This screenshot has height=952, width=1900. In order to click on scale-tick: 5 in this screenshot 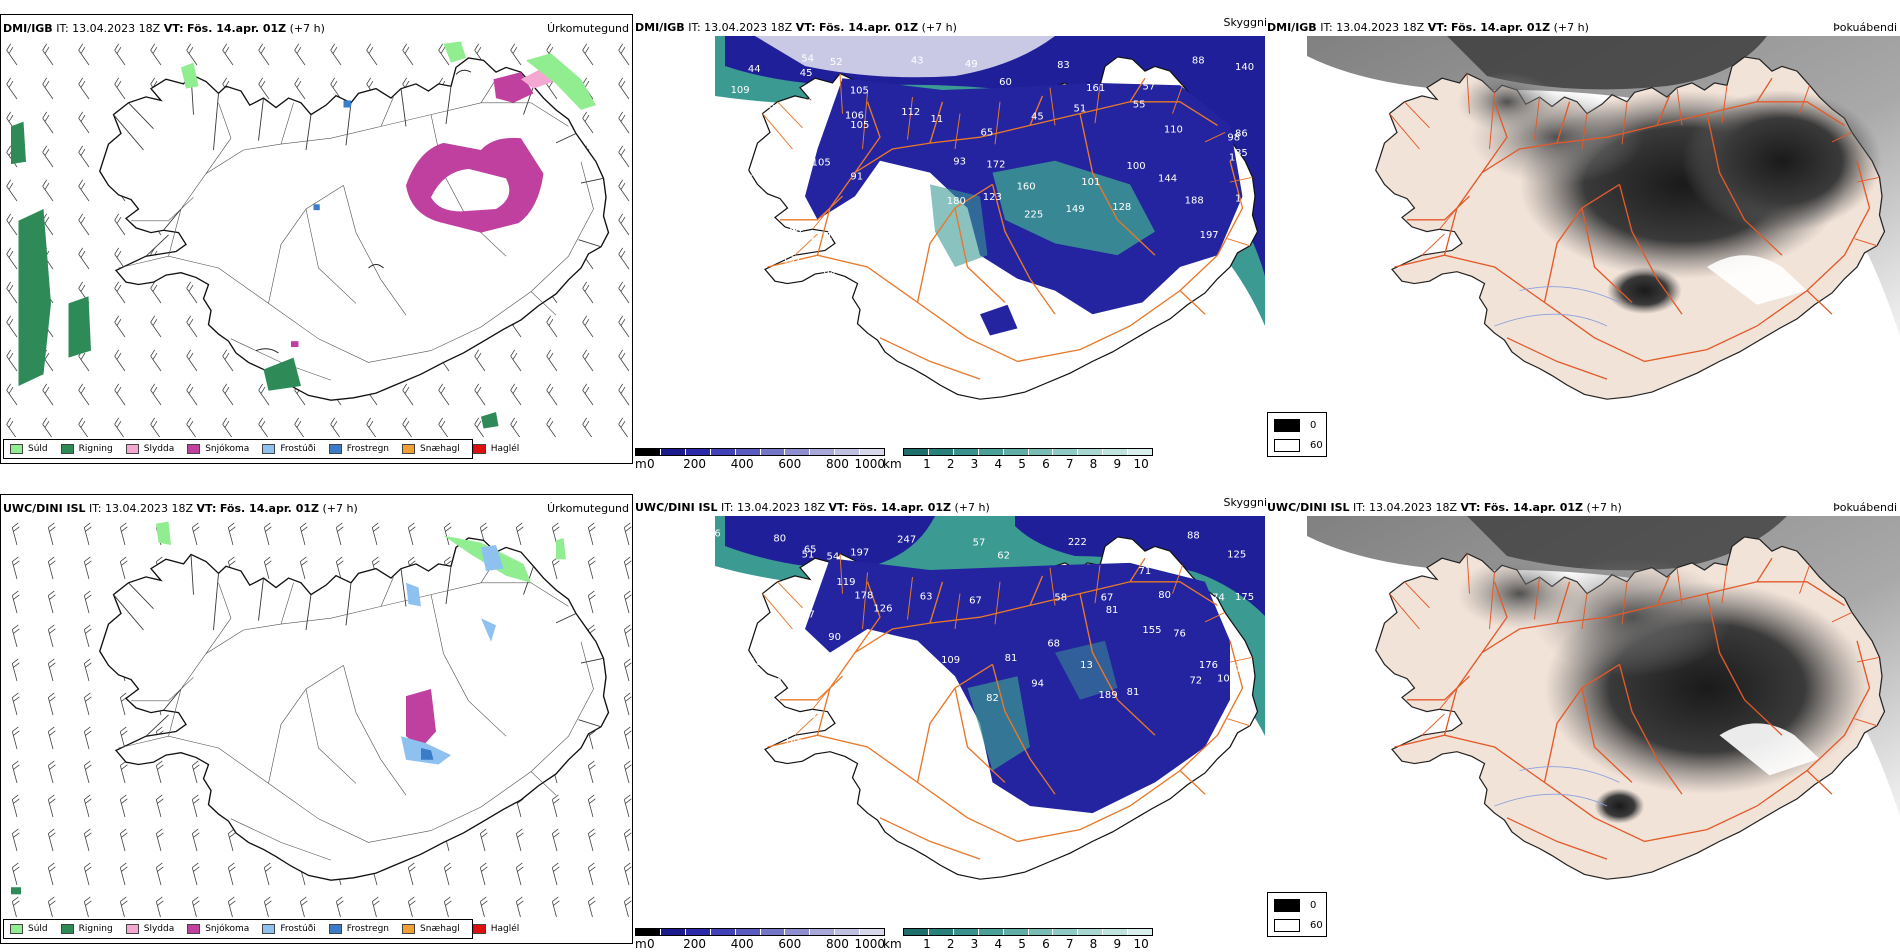, I will do `click(1022, 944)`.